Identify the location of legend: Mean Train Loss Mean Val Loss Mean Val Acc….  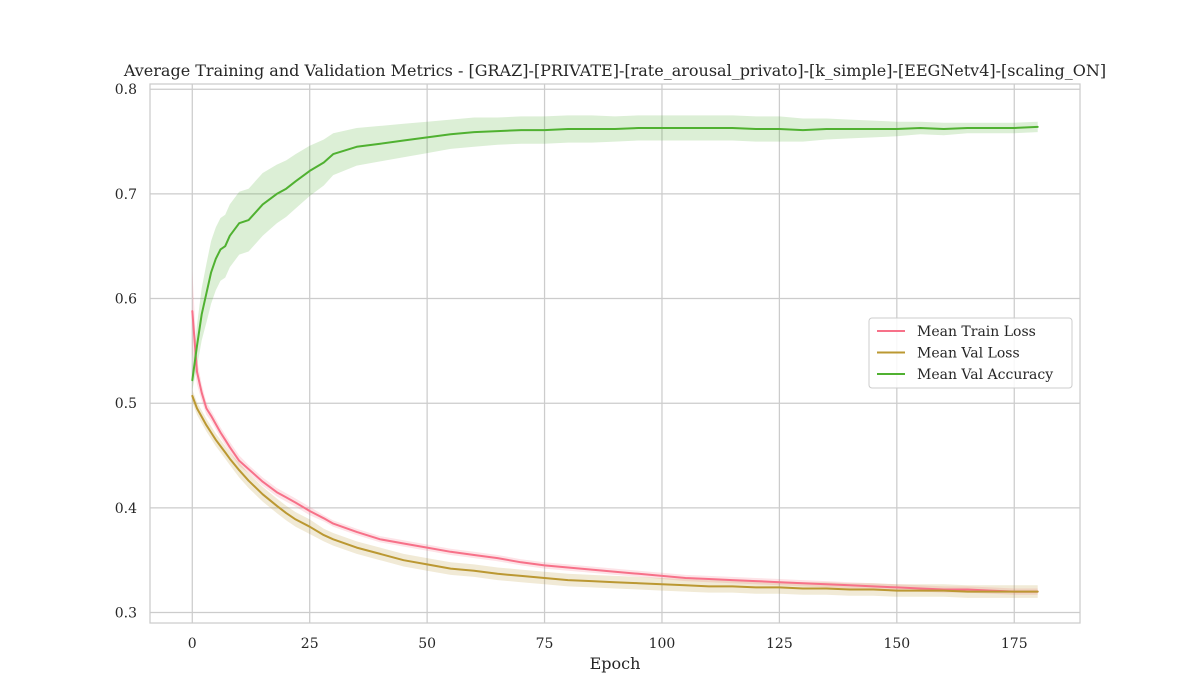
(970, 353).